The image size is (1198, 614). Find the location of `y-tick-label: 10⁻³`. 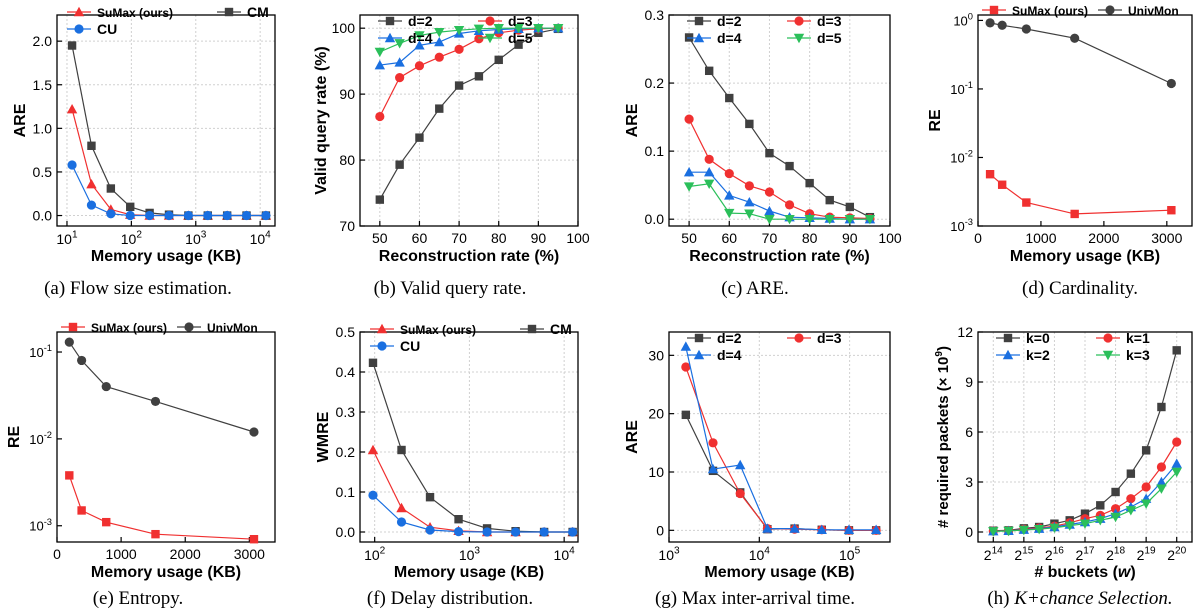

y-tick-label: 10⁻³ is located at coordinates (961, 225).